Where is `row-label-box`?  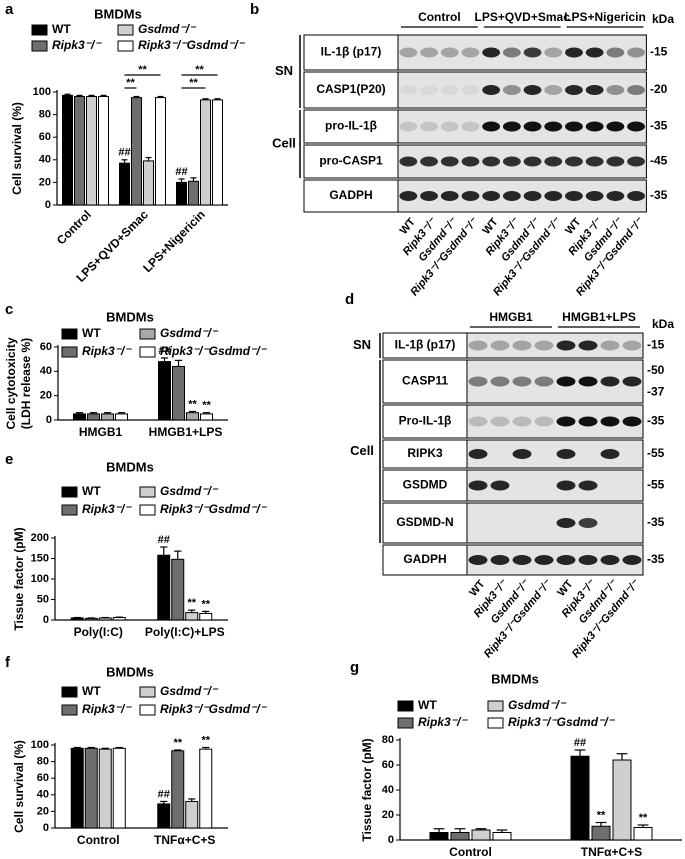 row-label-box is located at coordinates (351, 90).